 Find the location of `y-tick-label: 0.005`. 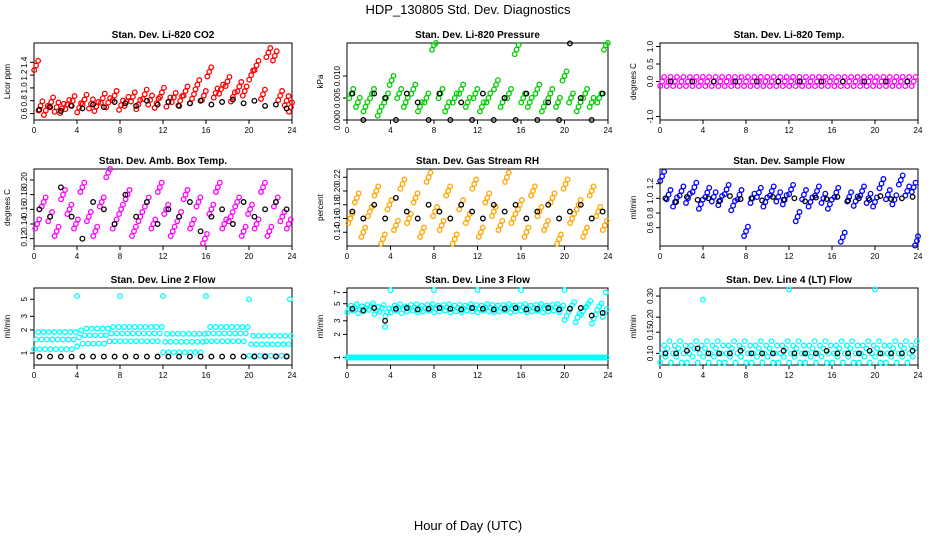

y-tick-label: 0.005 is located at coordinates (337, 97).